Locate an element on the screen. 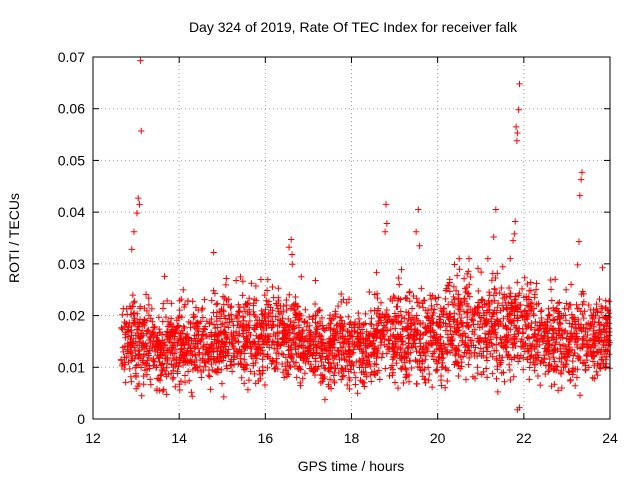  x-tick-label: 24 is located at coordinates (610, 438).